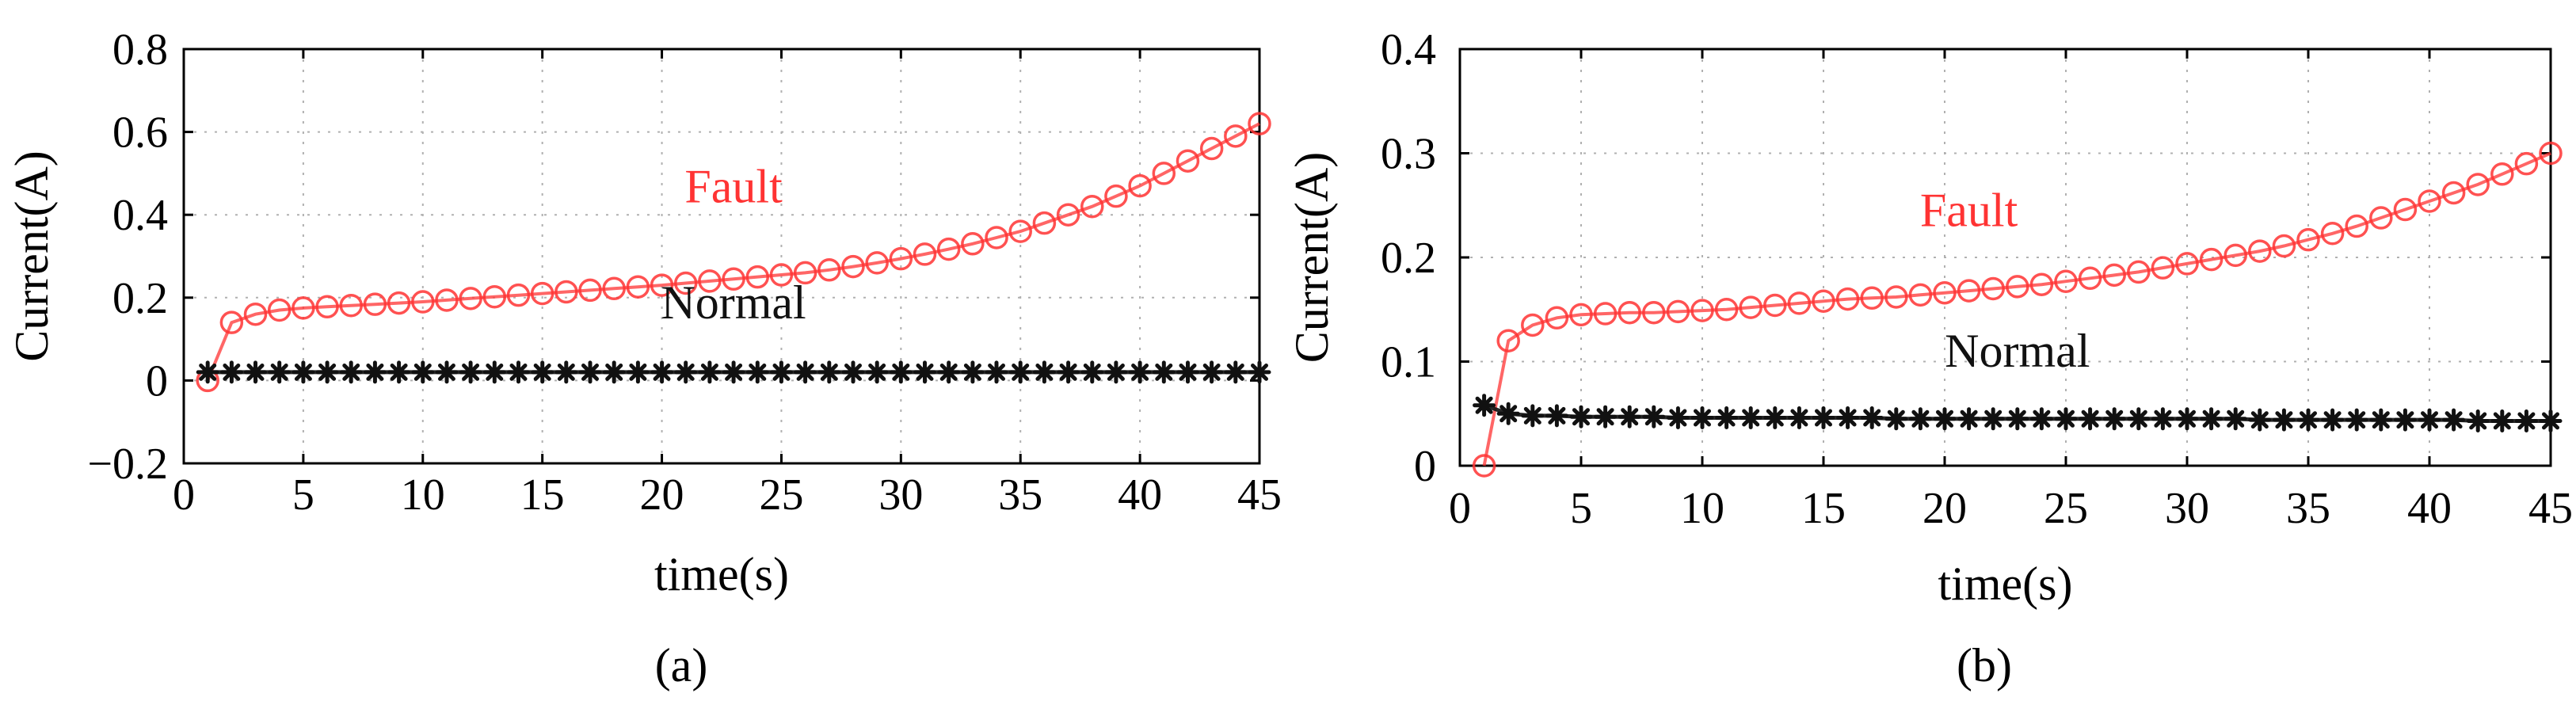 The width and height of the screenshot is (2576, 716). I want to click on x-tick-label: 25, so click(2066, 508).